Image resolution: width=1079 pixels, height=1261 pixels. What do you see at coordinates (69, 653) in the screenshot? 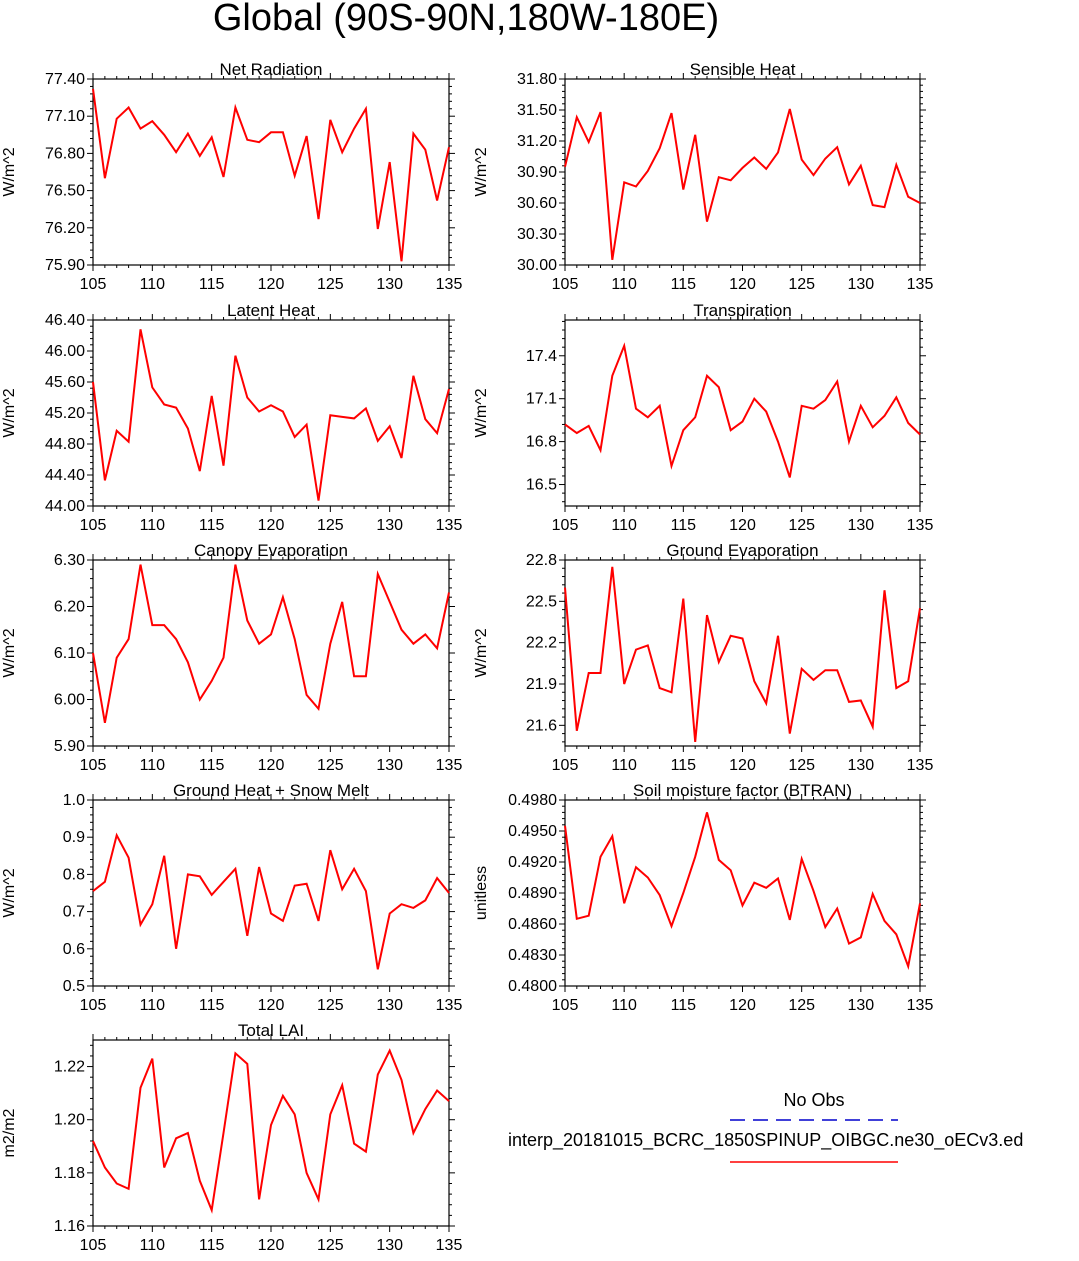
I see `y-tick-label: 6.10` at bounding box center [69, 653].